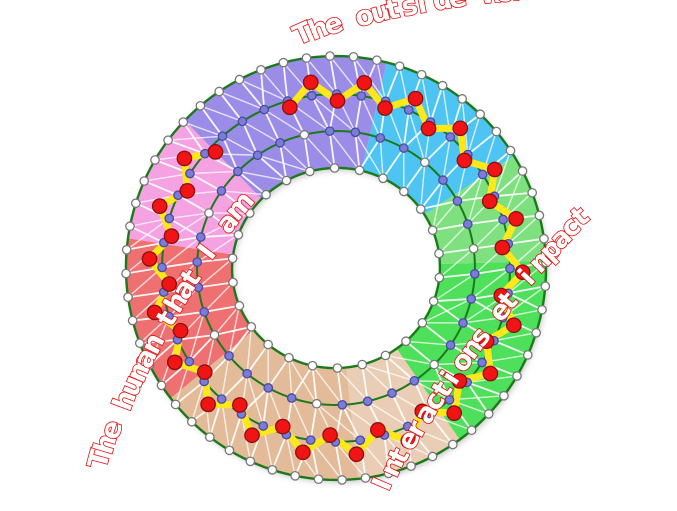 This screenshot has height=511, width=677. Describe the element at coordinates (532, 3) in the screenshot. I see `caption-glyph: l` at that location.